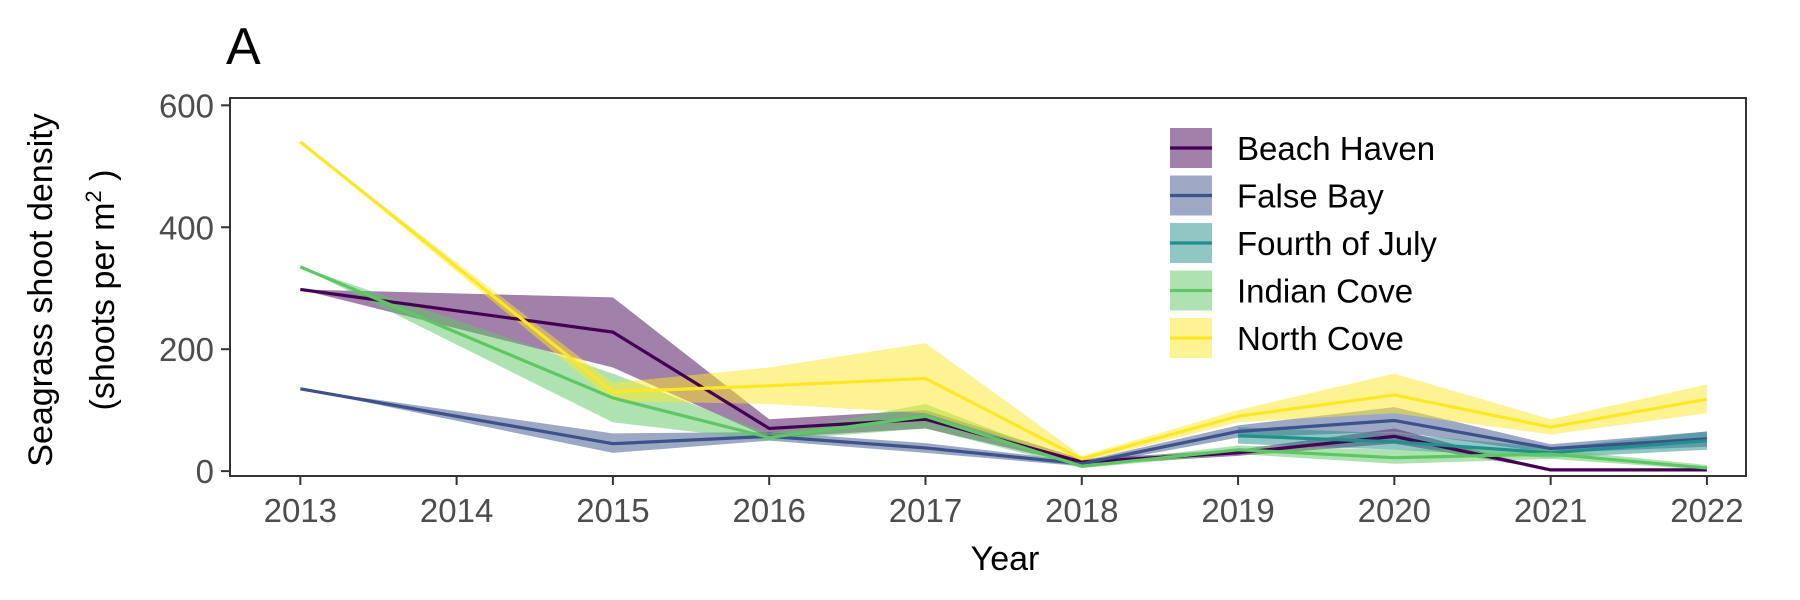 The height and width of the screenshot is (600, 1800). I want to click on y-axis-units-suffix: ), so click(103, 180).